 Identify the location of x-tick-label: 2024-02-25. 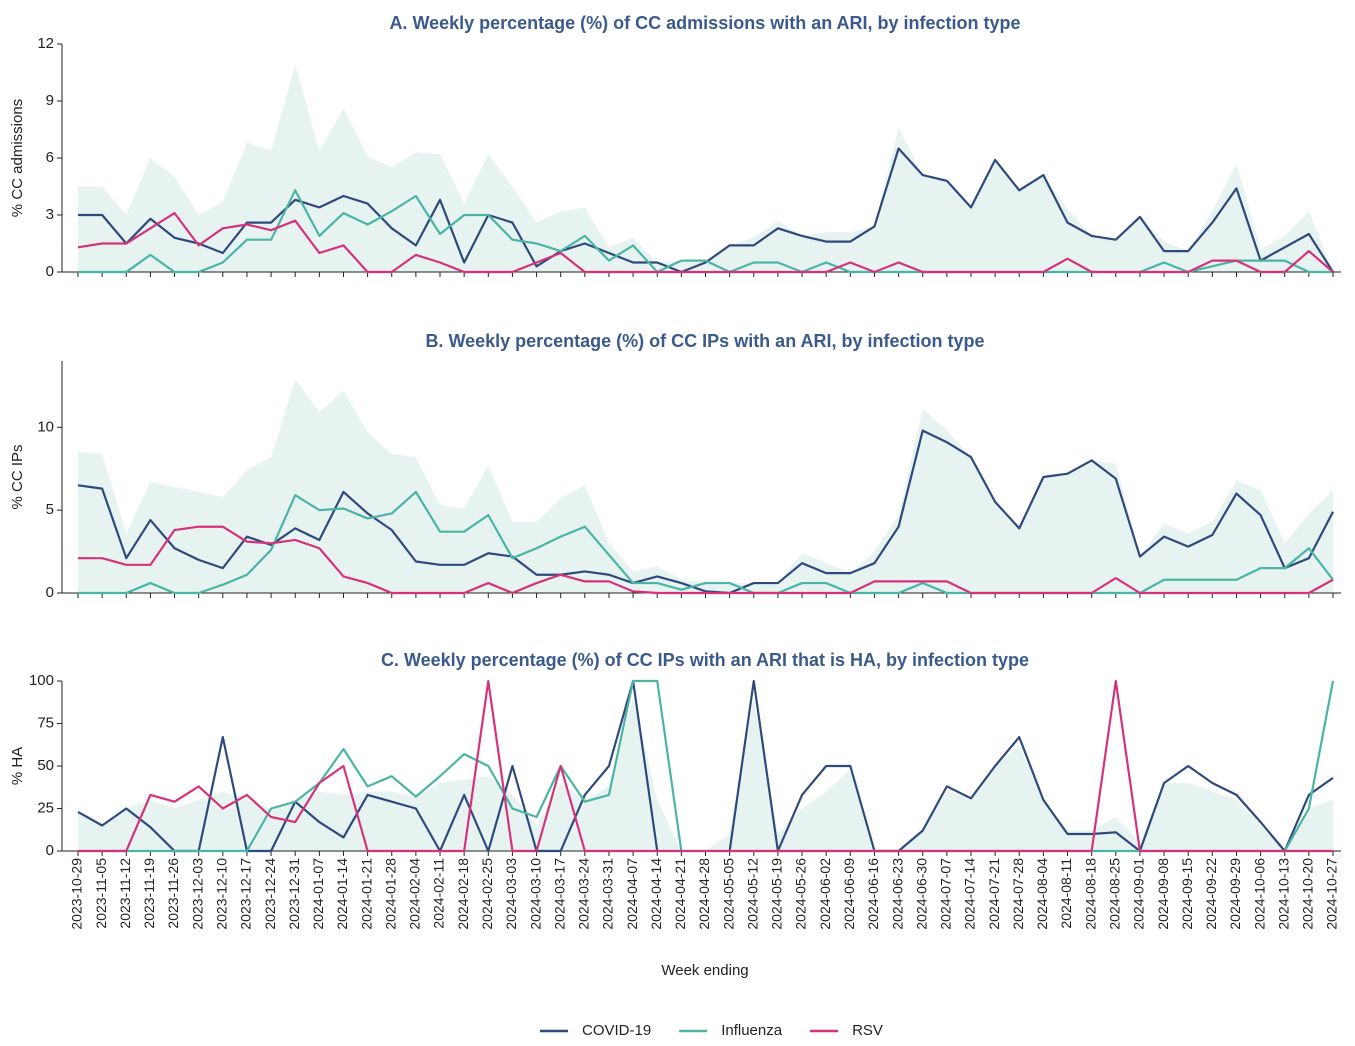
(487, 894).